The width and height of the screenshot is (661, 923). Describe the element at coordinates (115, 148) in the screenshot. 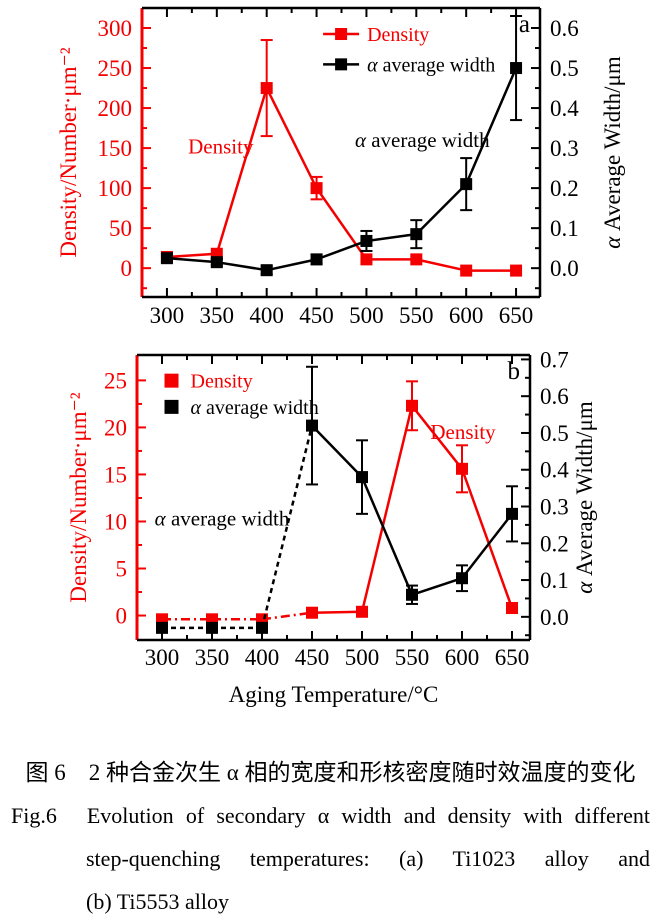

I see `left-tick-label: 150` at that location.